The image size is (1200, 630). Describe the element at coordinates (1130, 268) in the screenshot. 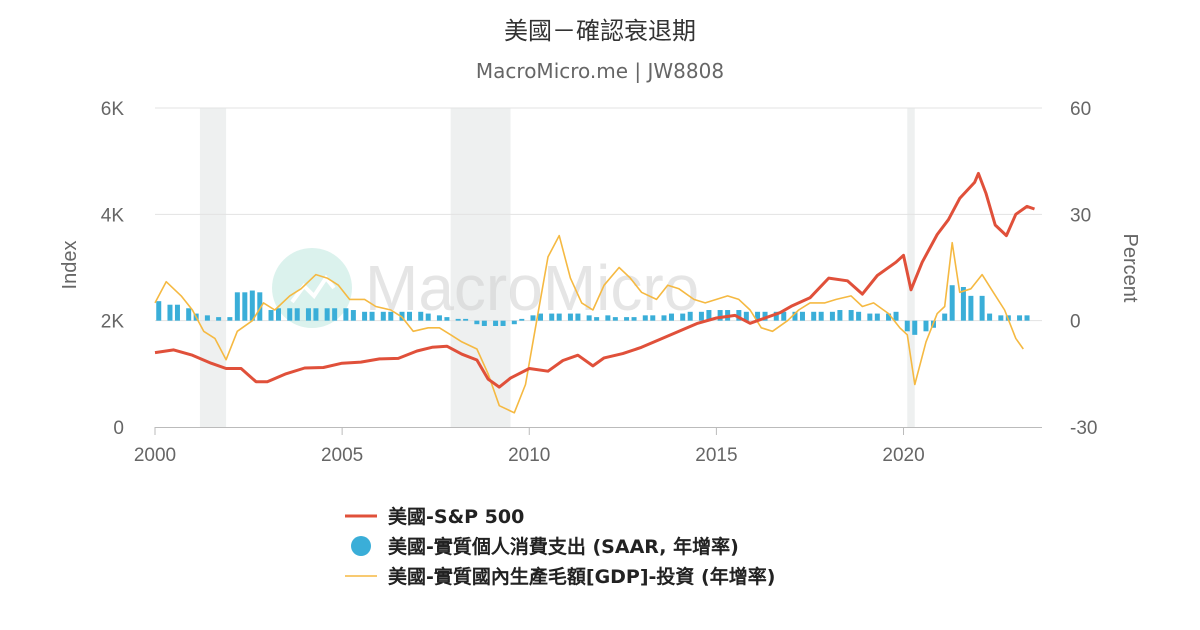

I see `y-right-axis-label: Percent` at that location.